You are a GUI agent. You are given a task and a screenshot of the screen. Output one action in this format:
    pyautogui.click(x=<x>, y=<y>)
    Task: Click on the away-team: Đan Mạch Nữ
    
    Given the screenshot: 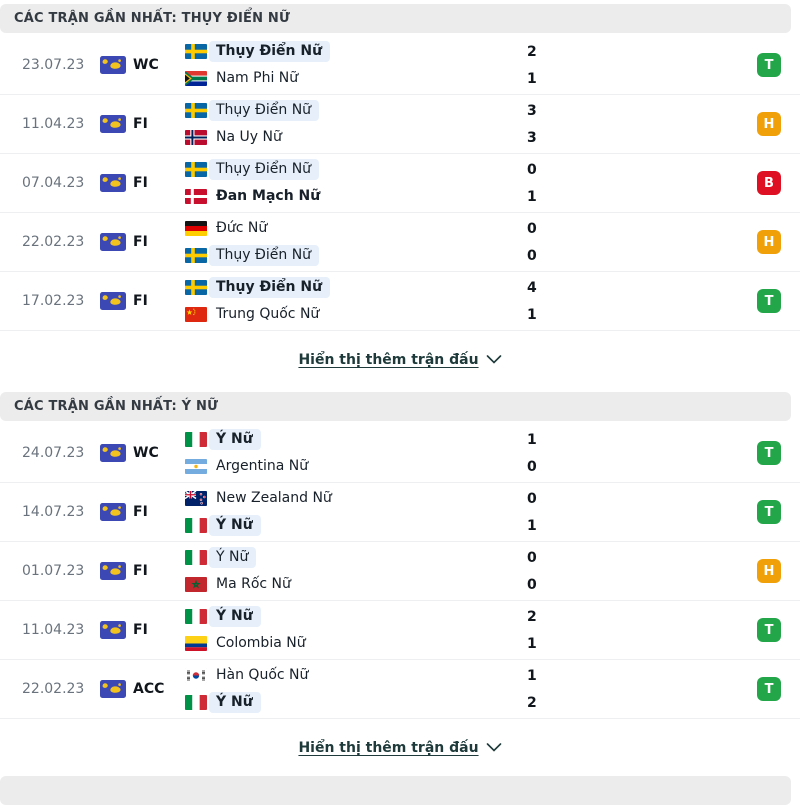 What is the action you would take?
    pyautogui.click(x=356, y=197)
    